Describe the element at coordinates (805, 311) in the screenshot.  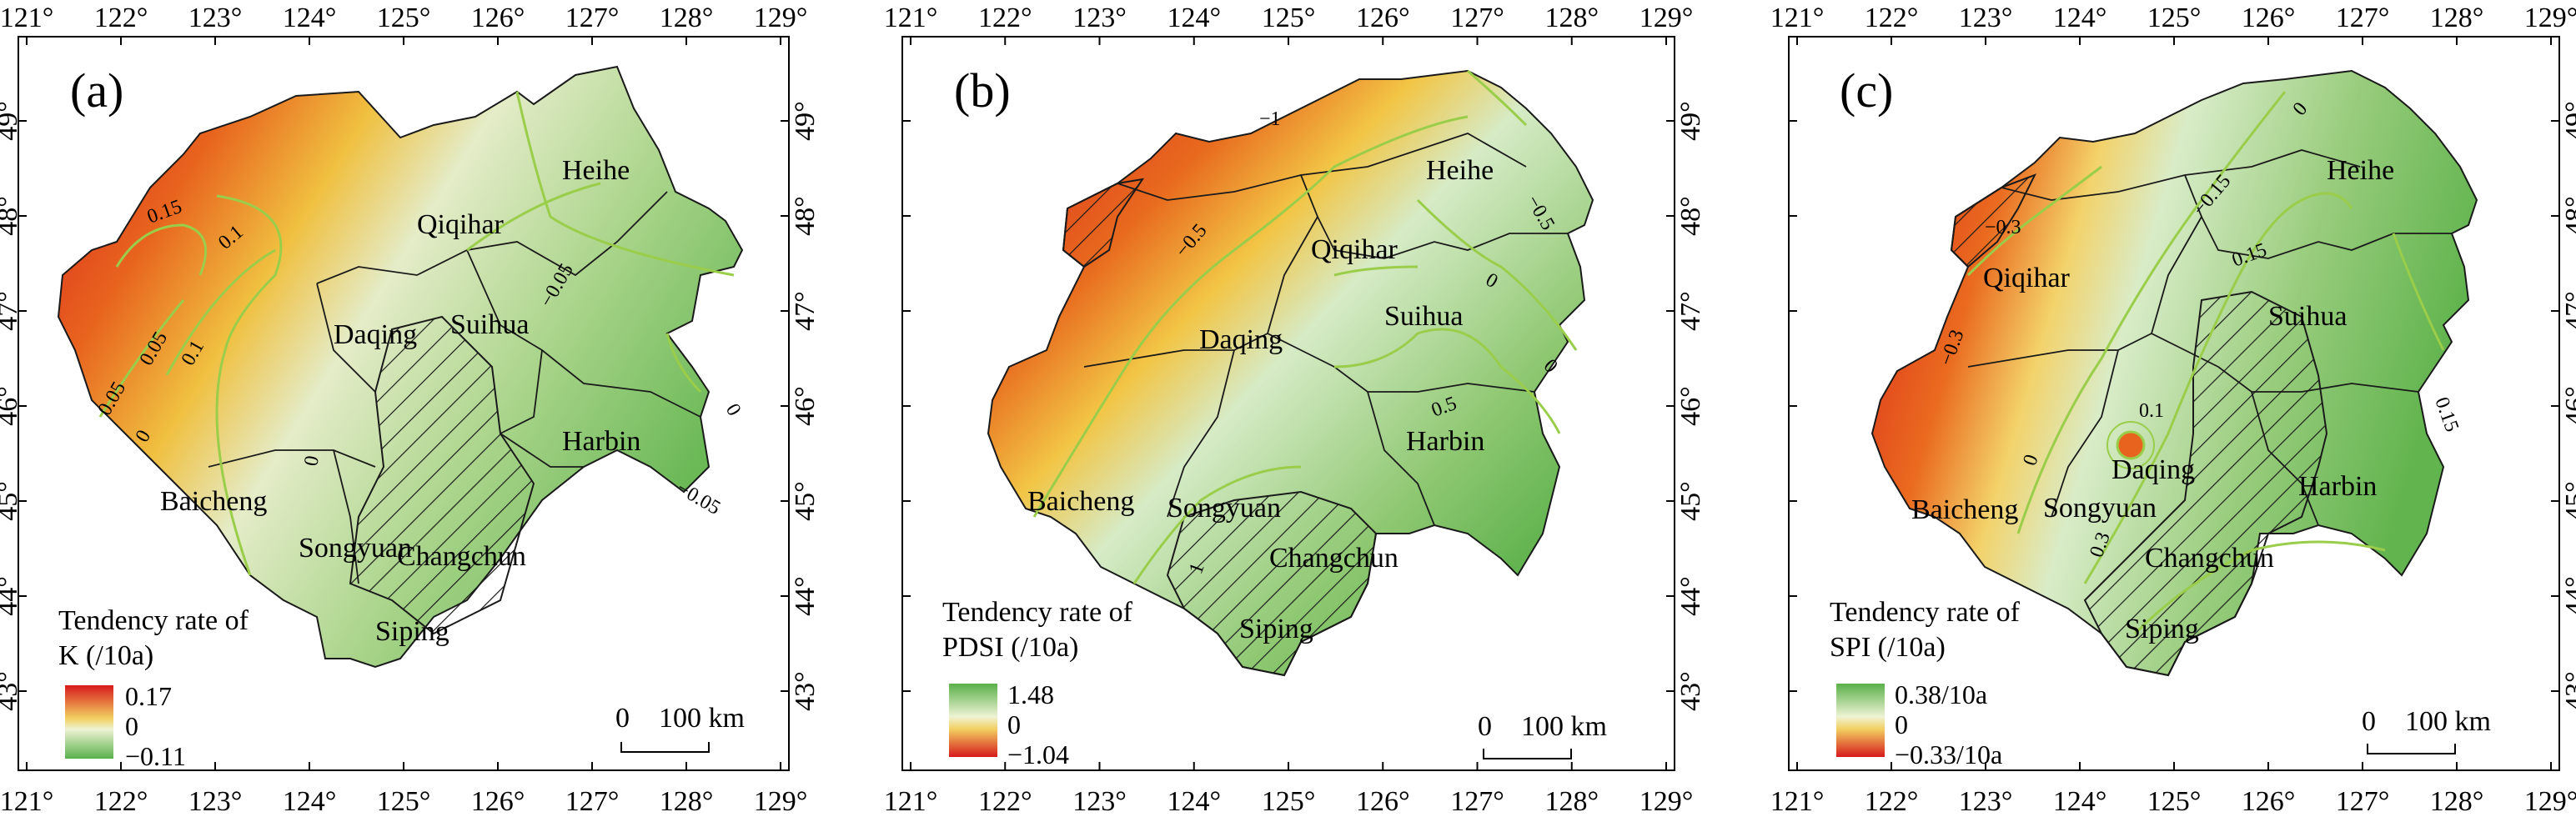
I see `lat-tick-label-right: 47°` at that location.